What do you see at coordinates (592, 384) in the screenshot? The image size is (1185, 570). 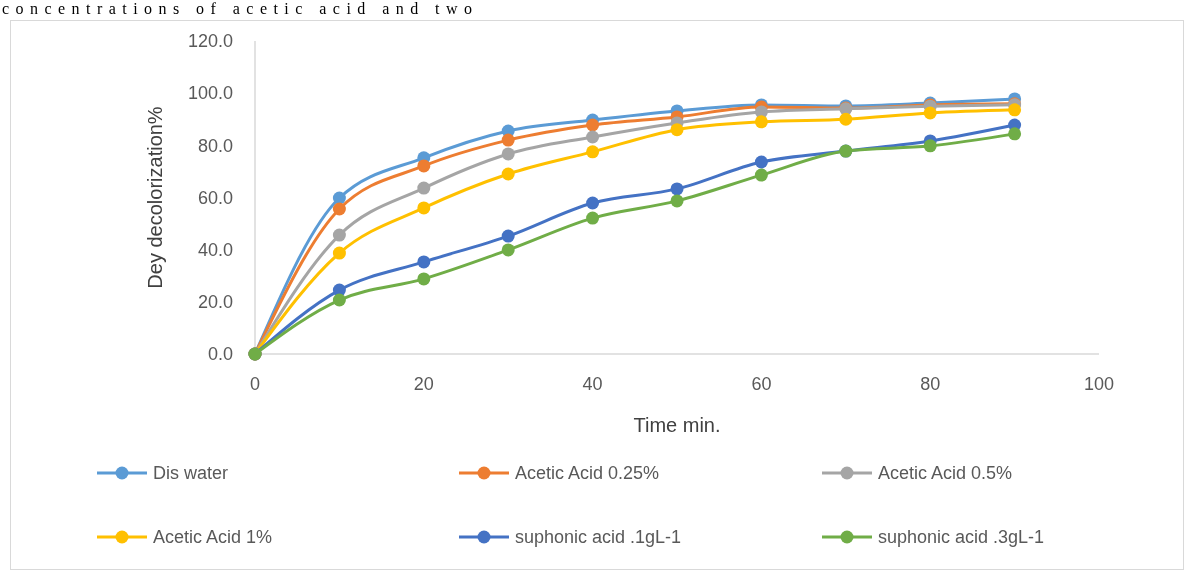 I see `x-tick-label: 40` at bounding box center [592, 384].